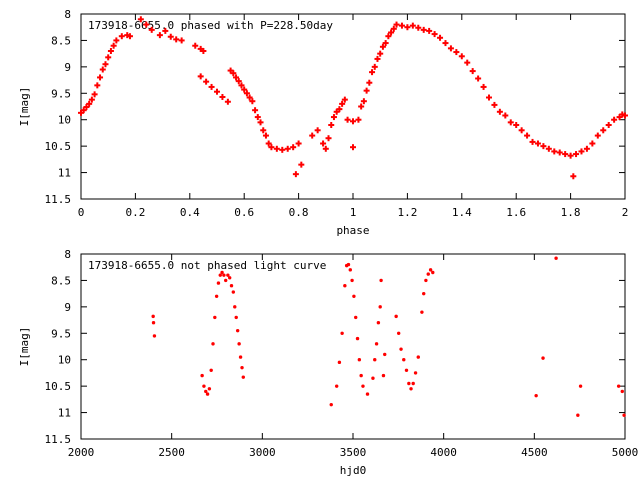 The height and width of the screenshot is (480, 640). Describe the element at coordinates (462, 212) in the screenshot. I see `x-tick-label: 1.4` at that location.